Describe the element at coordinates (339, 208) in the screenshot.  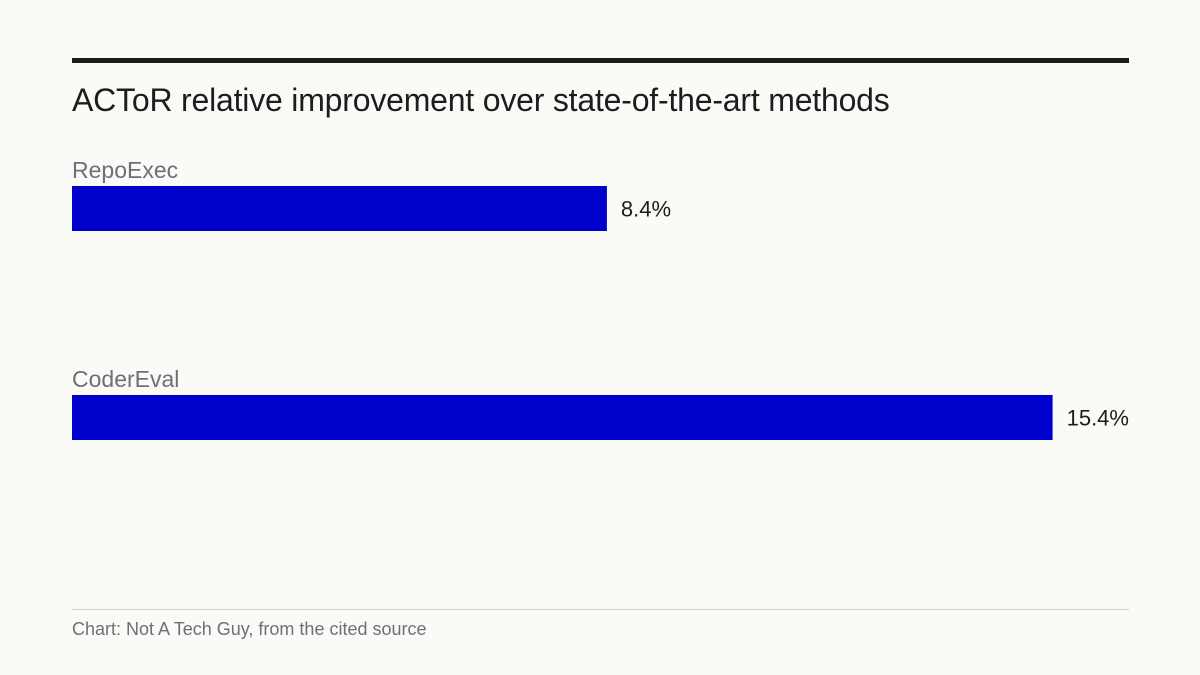
I see `bar-repoexec` at that location.